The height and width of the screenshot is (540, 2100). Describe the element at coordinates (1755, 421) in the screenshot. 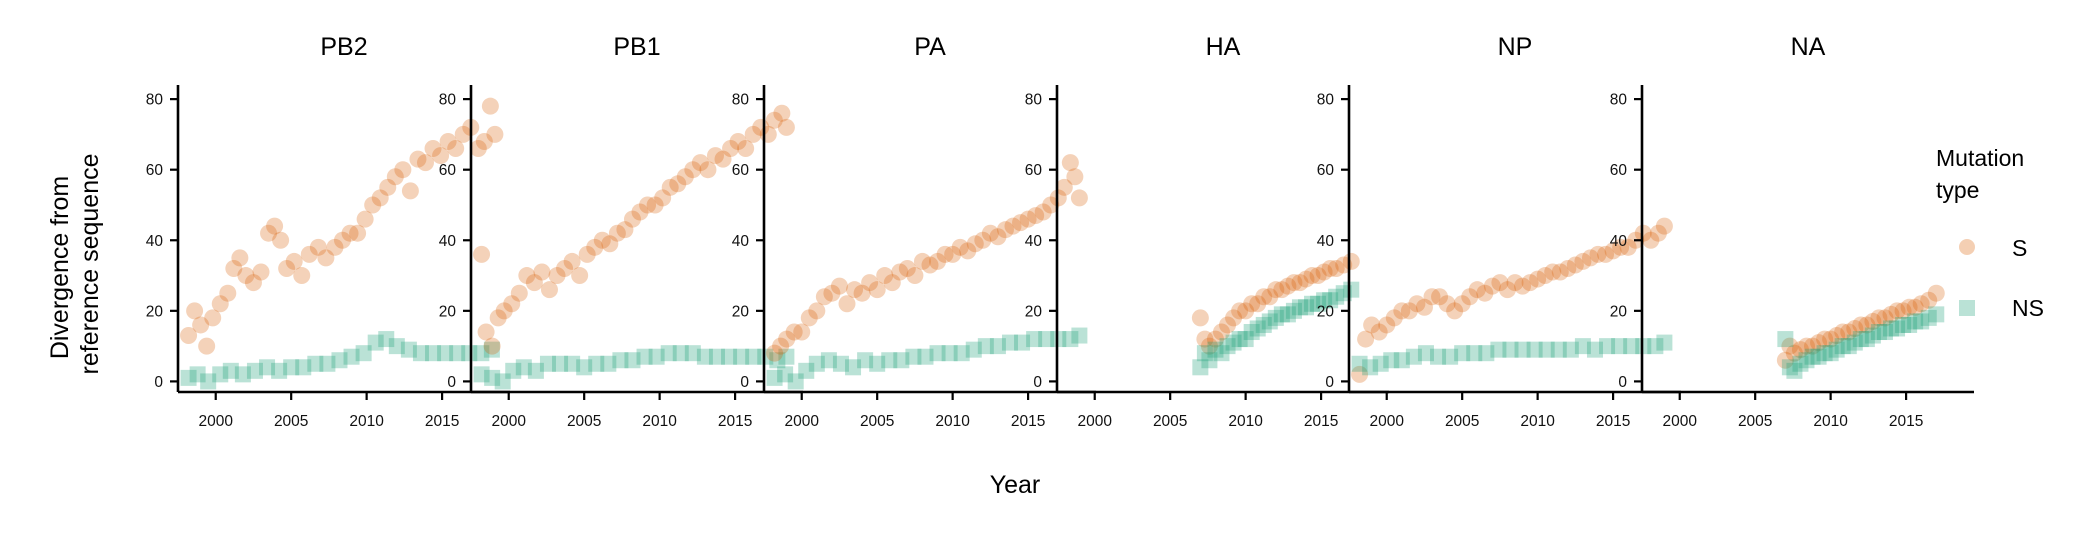

I see `x-tick-label-na: 2005` at that location.